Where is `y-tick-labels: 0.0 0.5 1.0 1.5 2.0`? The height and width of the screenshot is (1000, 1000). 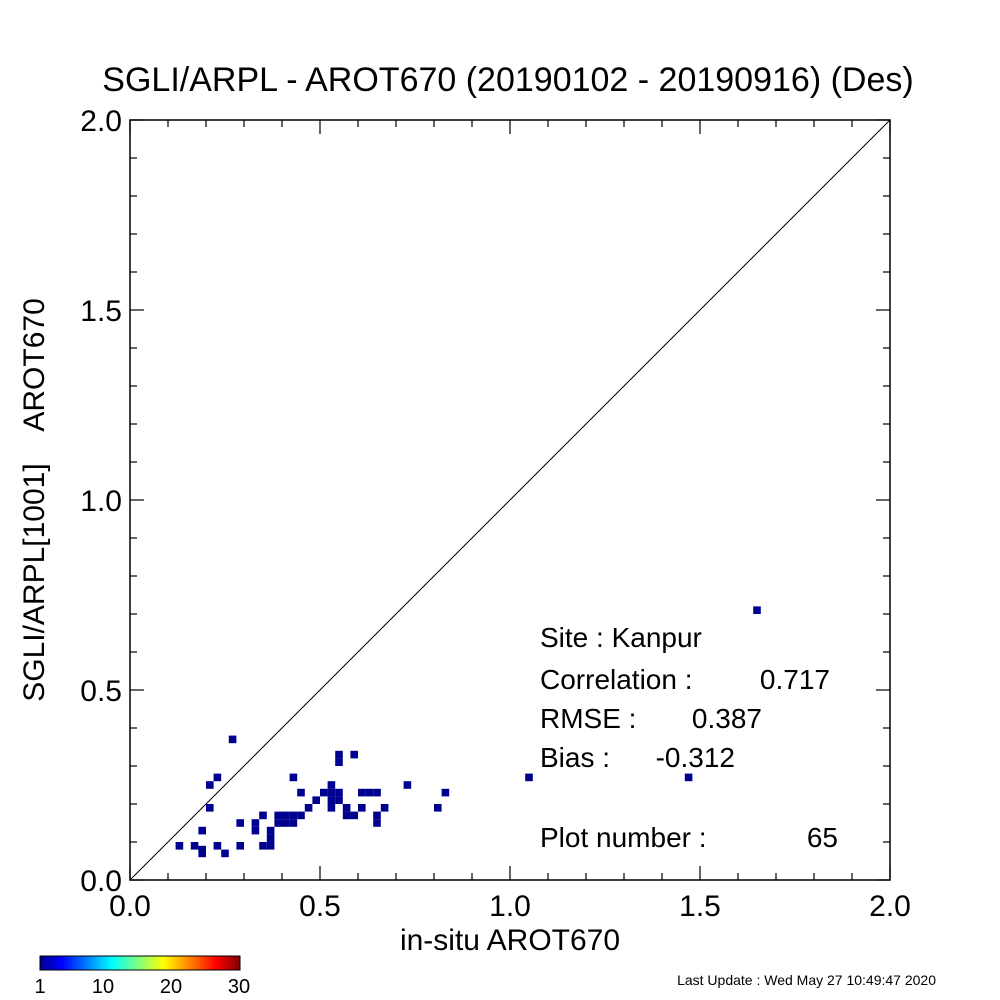 y-tick-labels: 0.0 0.5 1.0 1.5 2.0 is located at coordinates (101, 501).